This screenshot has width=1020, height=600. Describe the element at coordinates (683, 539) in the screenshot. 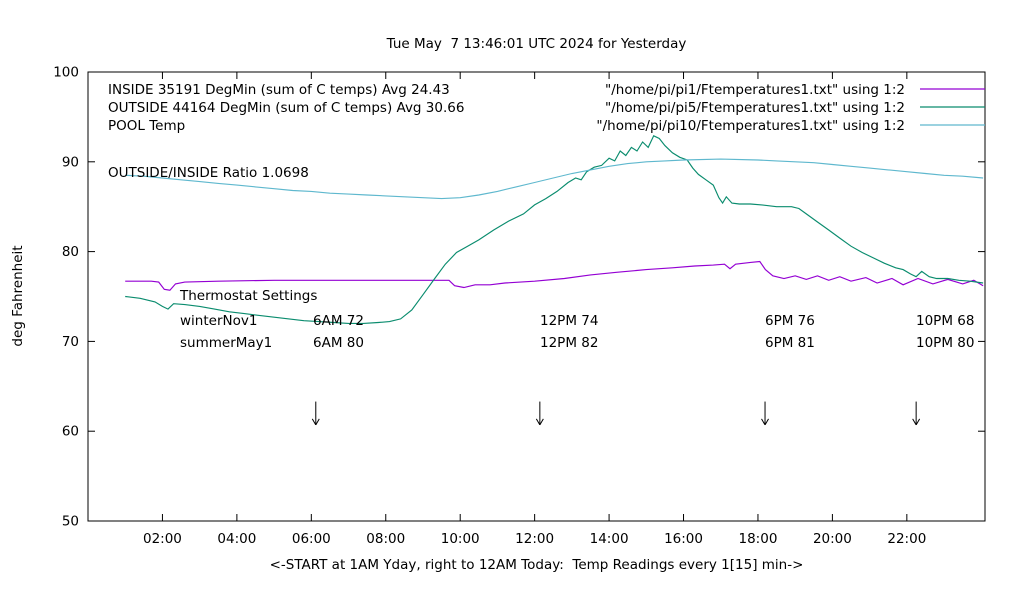

I see `x-tick-label: 16:00` at that location.